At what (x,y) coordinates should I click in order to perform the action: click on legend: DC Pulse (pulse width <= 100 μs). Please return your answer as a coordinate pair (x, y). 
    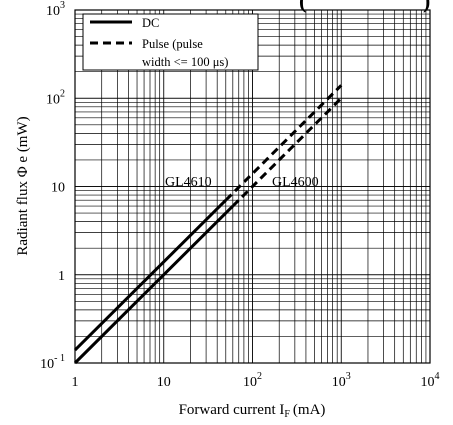
    Looking at the image, I should click on (170, 42).